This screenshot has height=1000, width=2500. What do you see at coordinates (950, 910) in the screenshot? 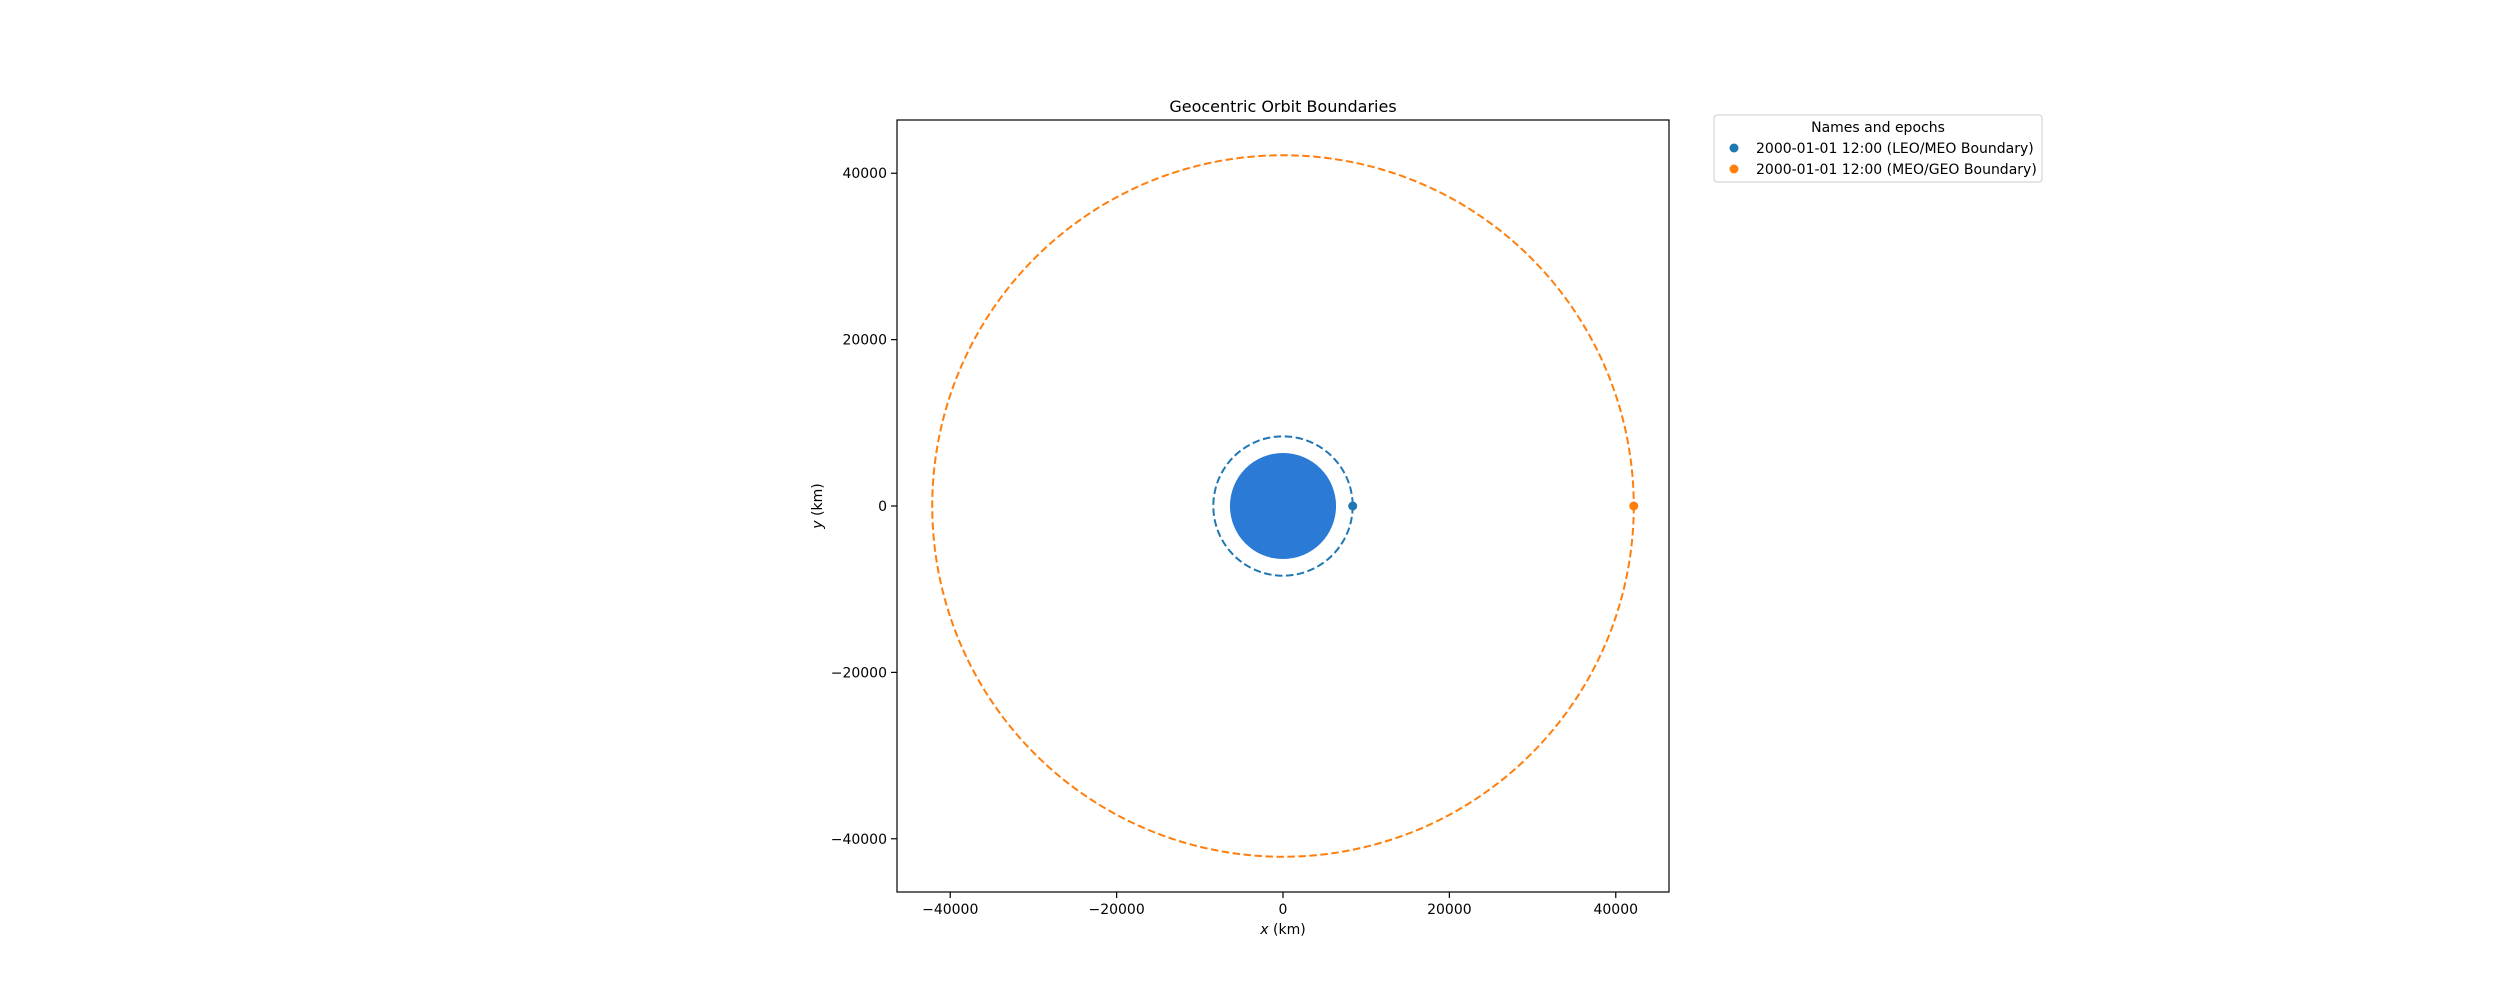
I see `x-tick-label: −40000` at bounding box center [950, 910].